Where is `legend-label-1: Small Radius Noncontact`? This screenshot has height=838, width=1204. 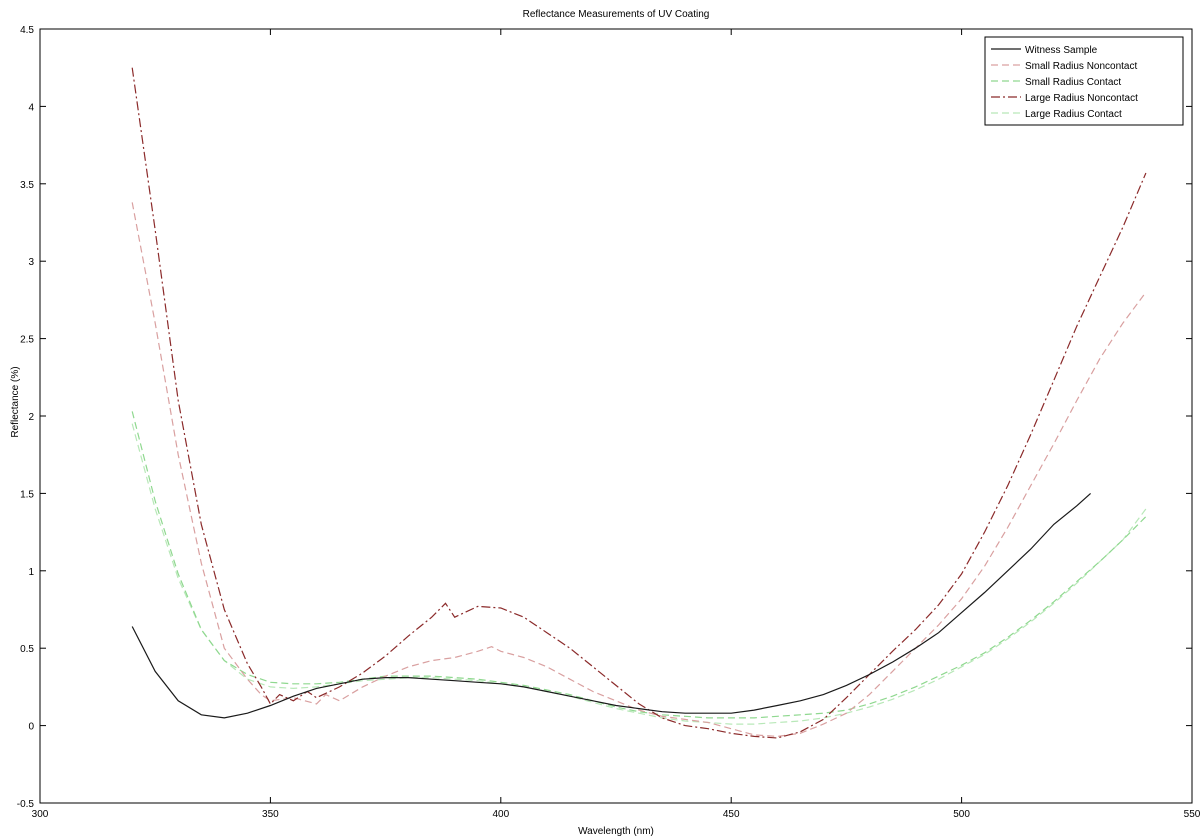
legend-label-1: Small Radius Noncontact is located at coordinates (1081, 66).